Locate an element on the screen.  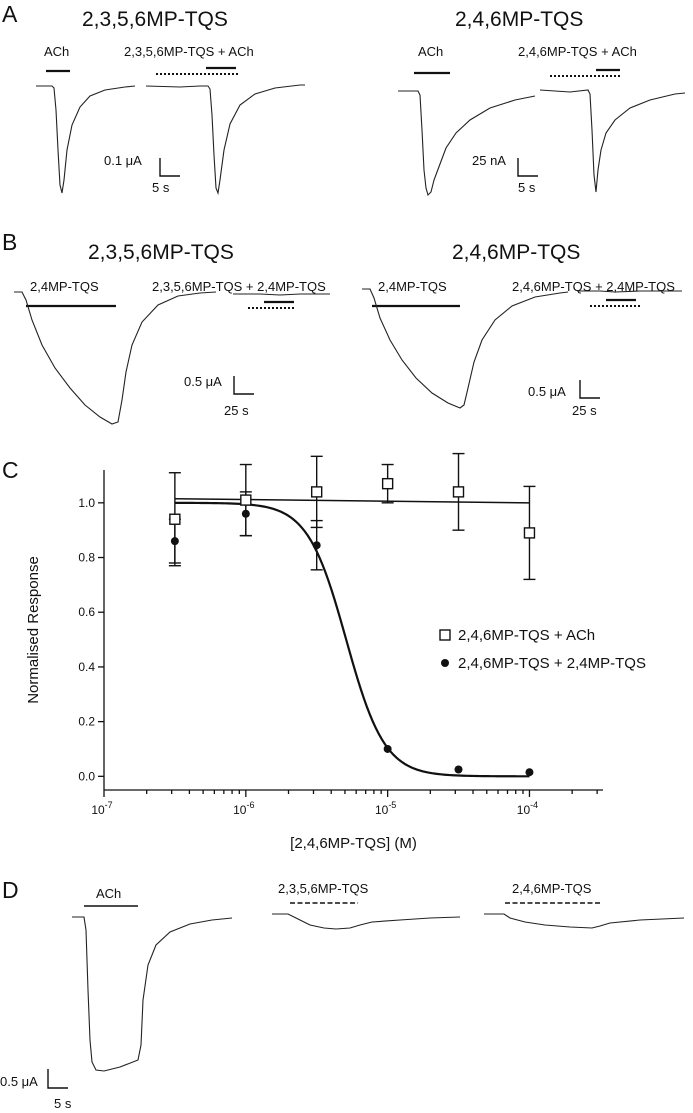
legend-label-agonist: 2,4,6MP-TQS + 2,4MP-TQS is located at coordinates (552, 663).